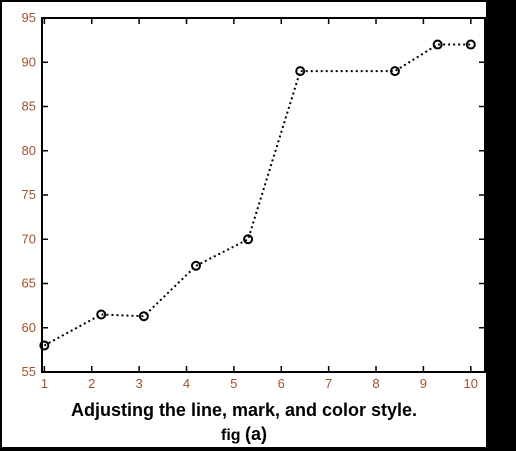 The image size is (516, 451). I want to click on figure-label-fig: fig, so click(231, 435).